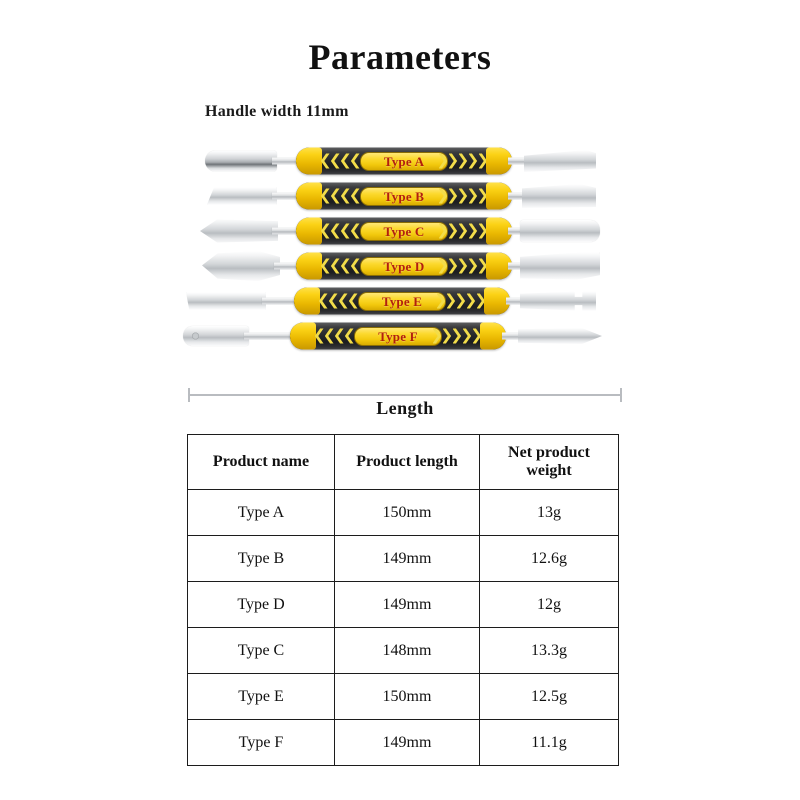 This screenshot has width=800, height=800. Describe the element at coordinates (226, 301) in the screenshot. I see `flat-chisel-blade-icon` at that location.